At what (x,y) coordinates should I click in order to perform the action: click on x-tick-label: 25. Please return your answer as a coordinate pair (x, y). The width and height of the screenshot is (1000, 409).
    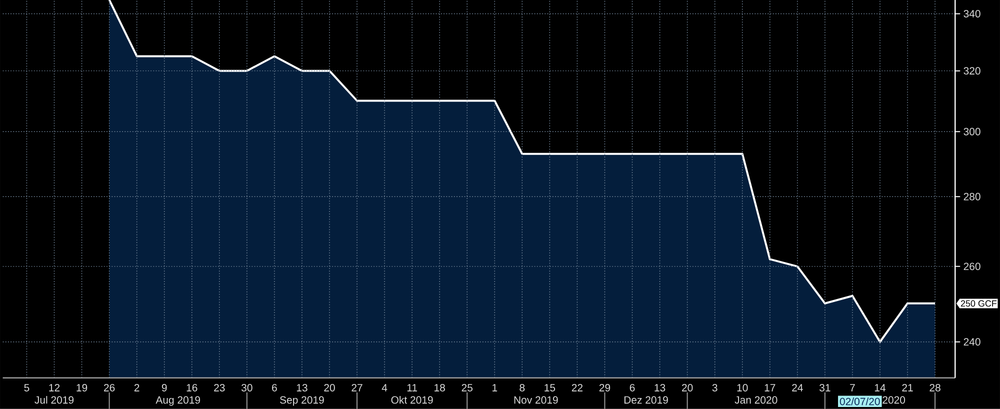
    Looking at the image, I should click on (467, 388).